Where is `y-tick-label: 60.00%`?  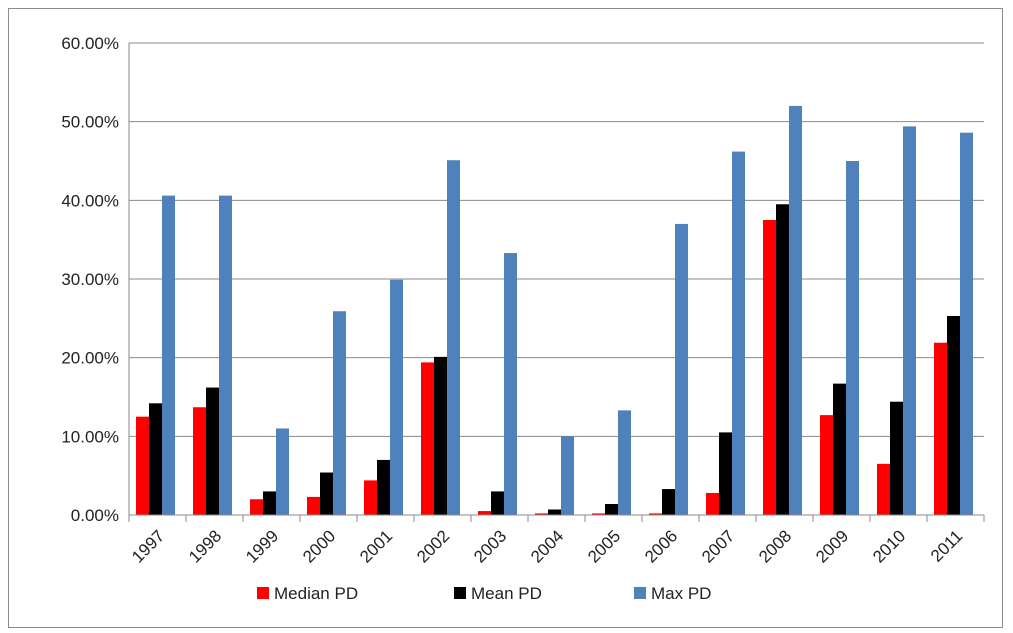
y-tick-label: 60.00% is located at coordinates (90, 43).